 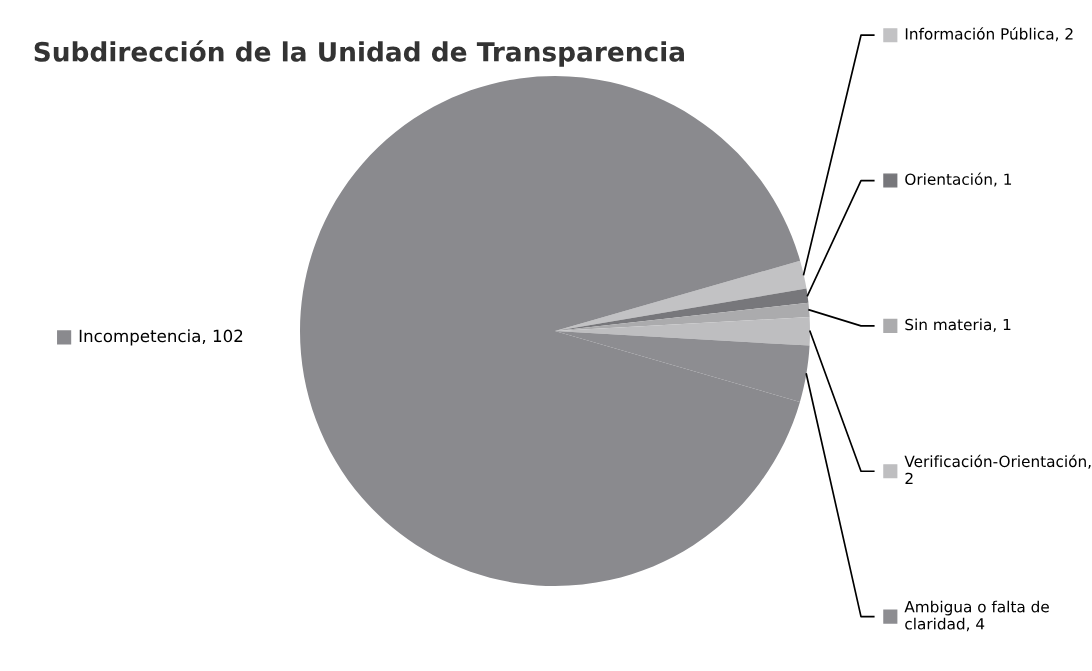 I want to click on pie-slice, so click(x=682, y=309).